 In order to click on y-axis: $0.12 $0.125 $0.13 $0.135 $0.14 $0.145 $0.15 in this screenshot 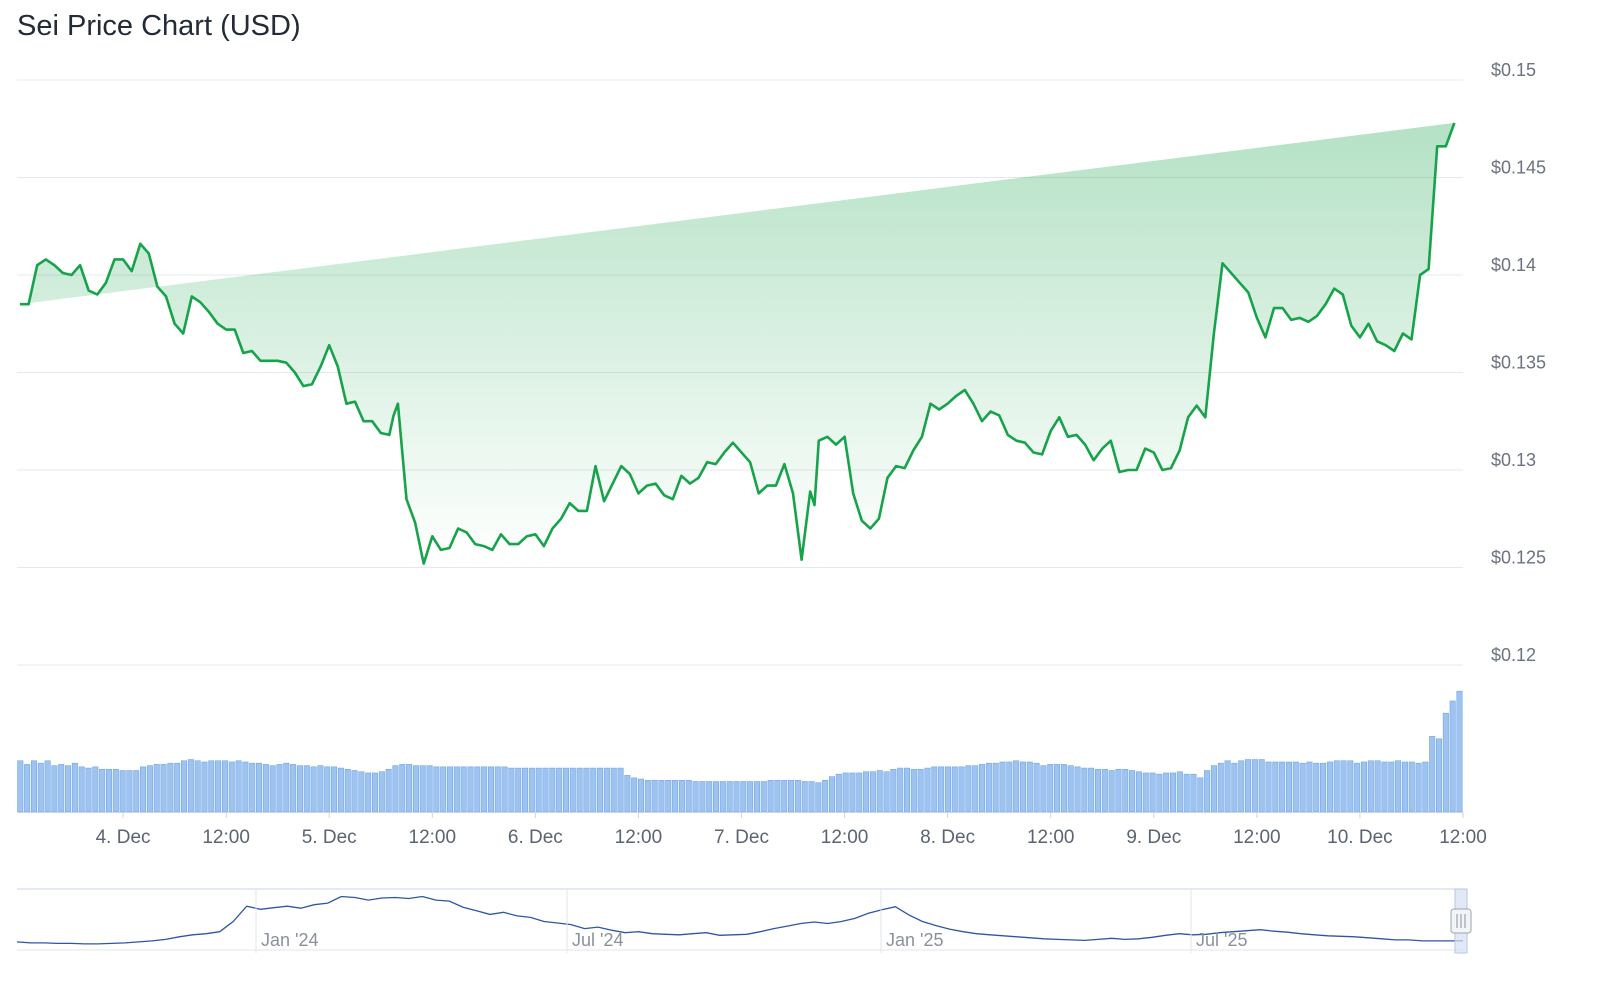, I will do `click(1518, 362)`.